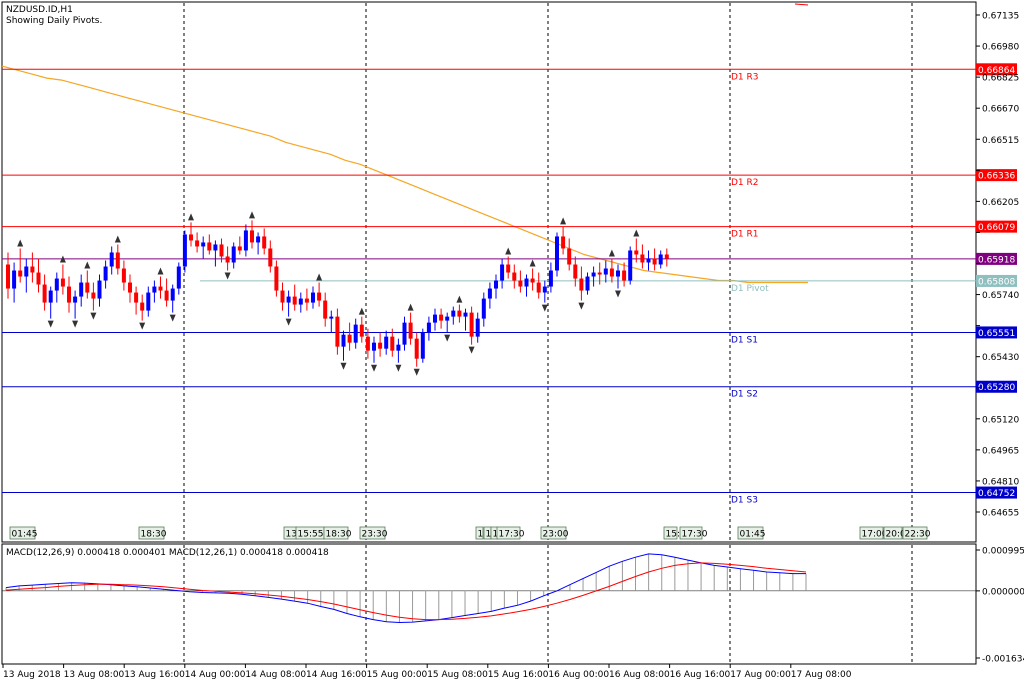  I want to click on session-tag-text: 23:30, so click(375, 535).